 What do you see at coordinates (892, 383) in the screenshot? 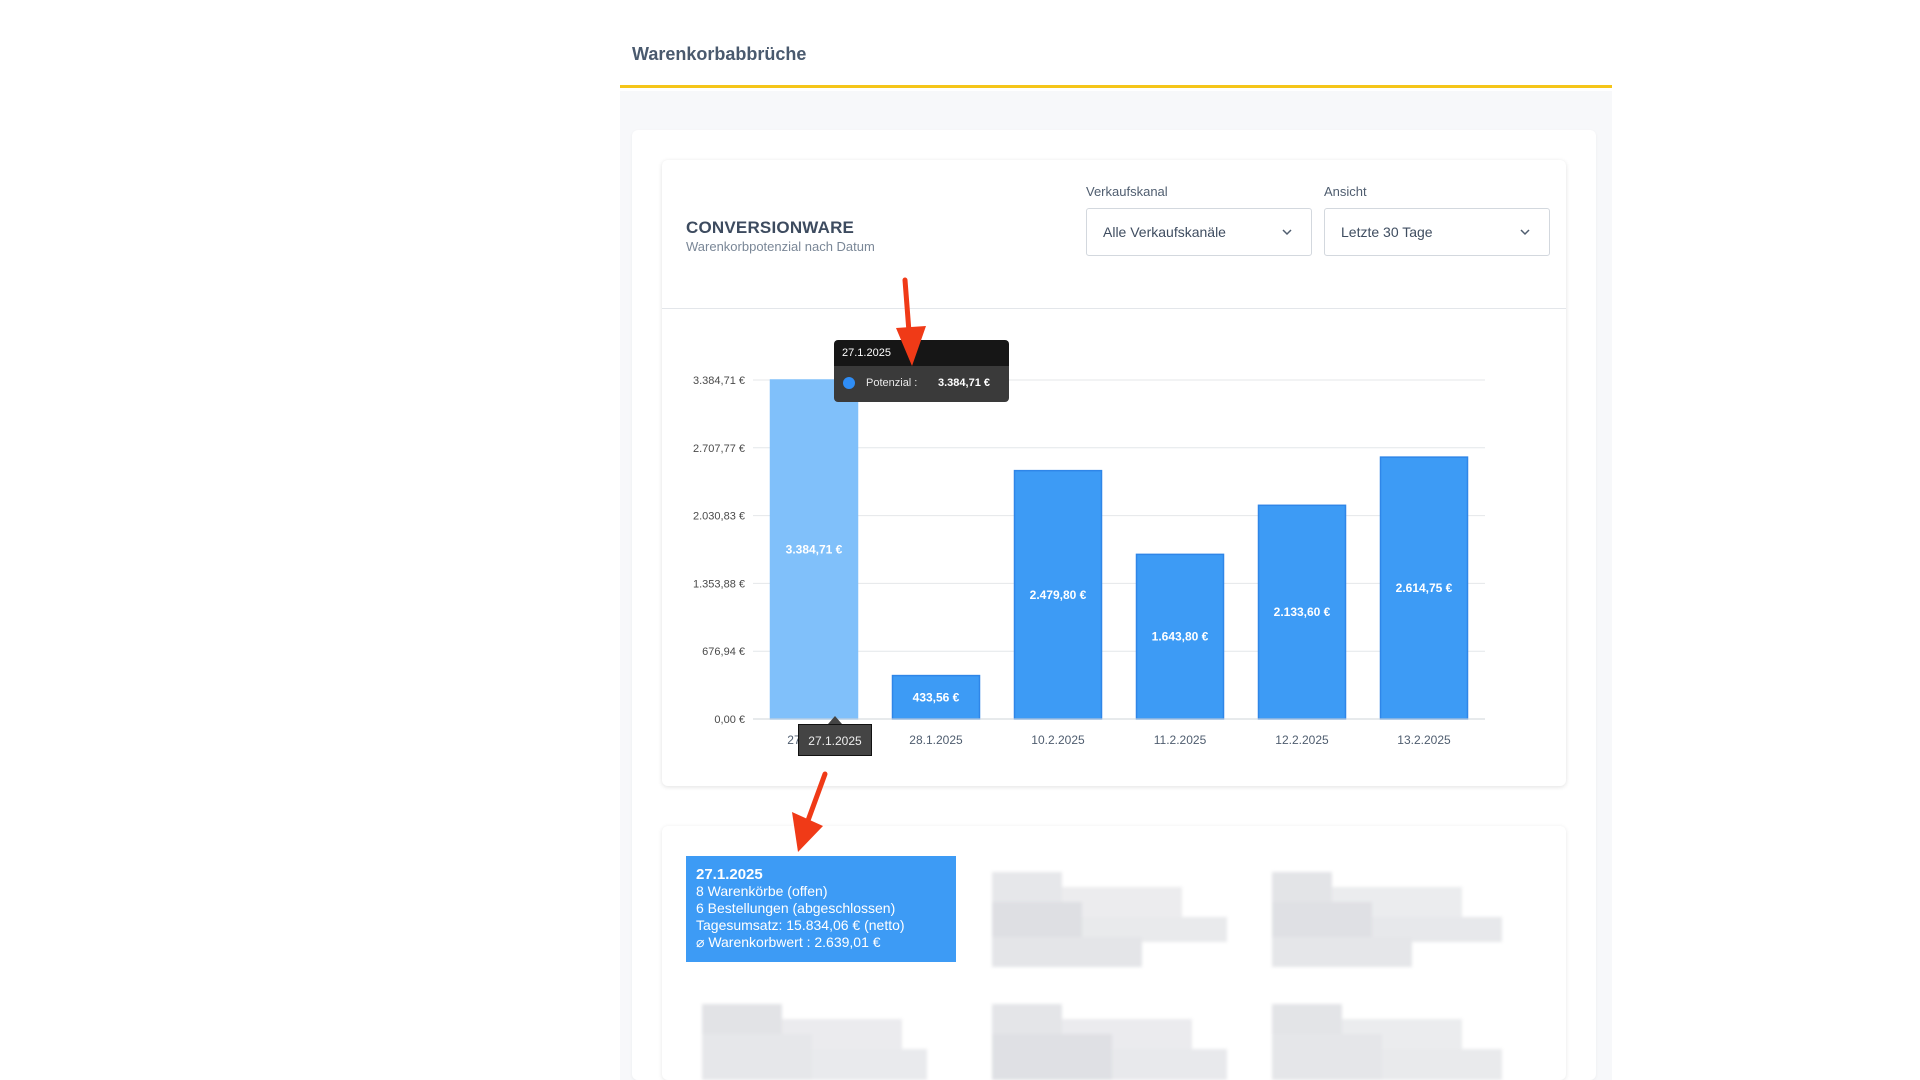
I see `tooltip-series-label: Potenzial :` at bounding box center [892, 383].